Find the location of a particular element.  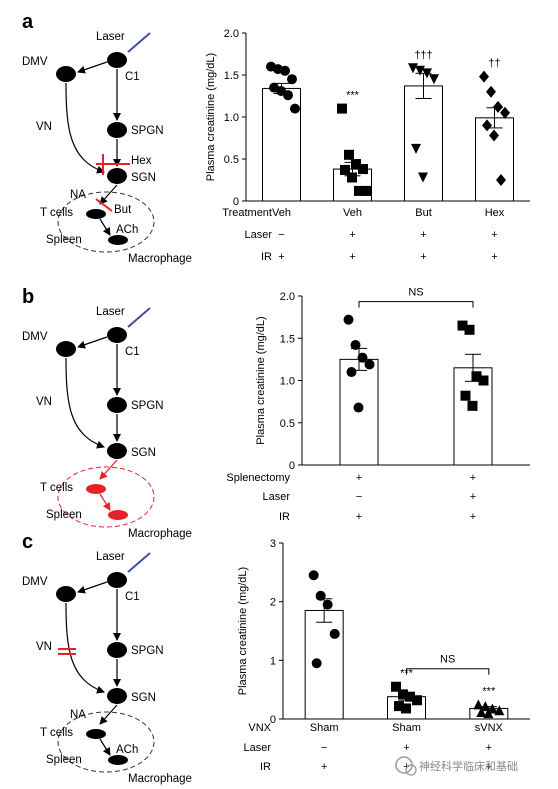

label-spleen: Spleen is located at coordinates (64, 240).